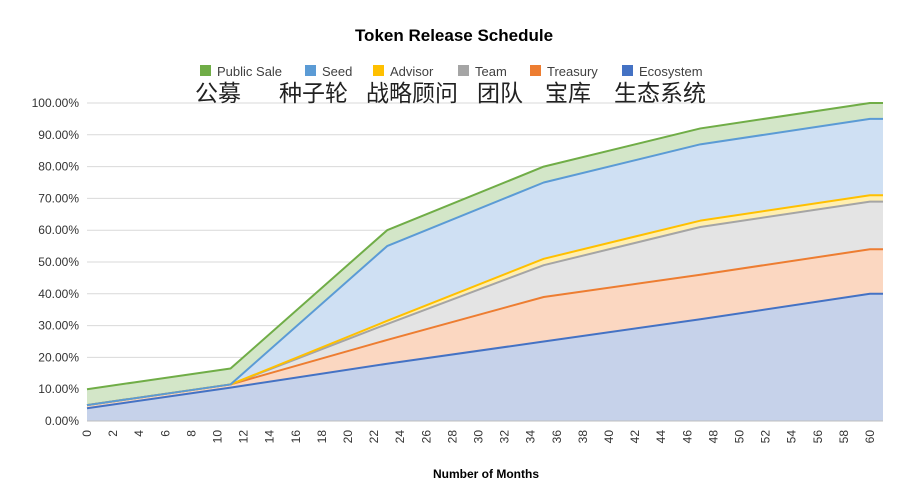  I want to click on x-tick-label: 2, so click(113, 433).